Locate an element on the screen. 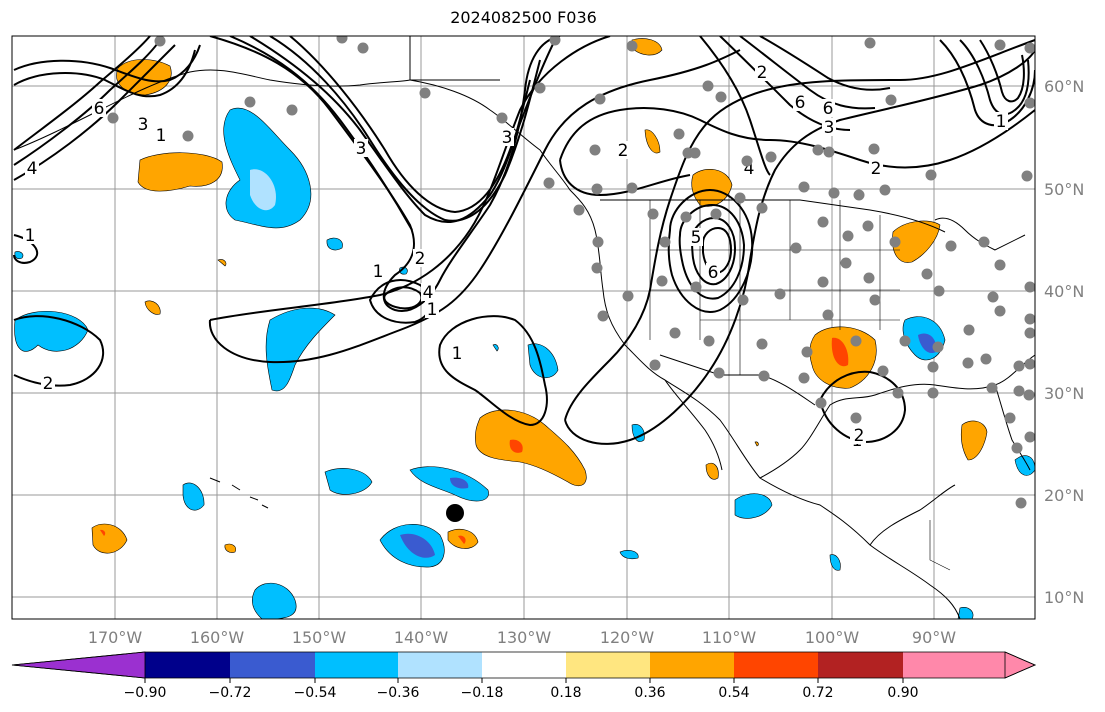 This screenshot has width=1105, height=712. longitude-label: 120°W is located at coordinates (627, 637).